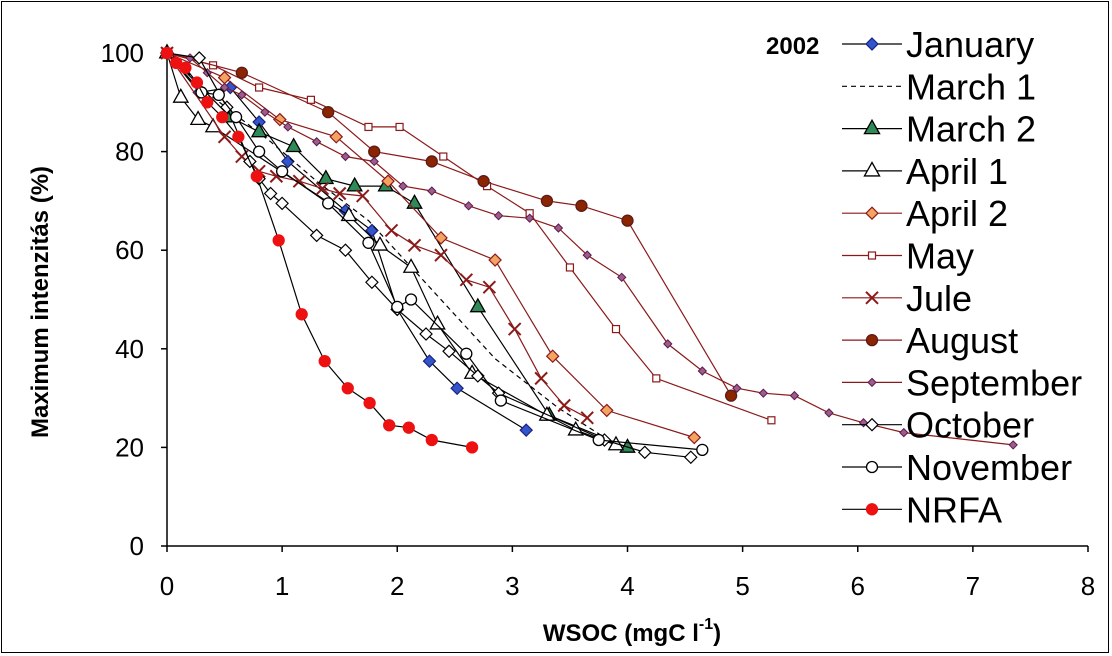 The image size is (1112, 656). What do you see at coordinates (627, 586) in the screenshot?
I see `x-tick-label: 4` at bounding box center [627, 586].